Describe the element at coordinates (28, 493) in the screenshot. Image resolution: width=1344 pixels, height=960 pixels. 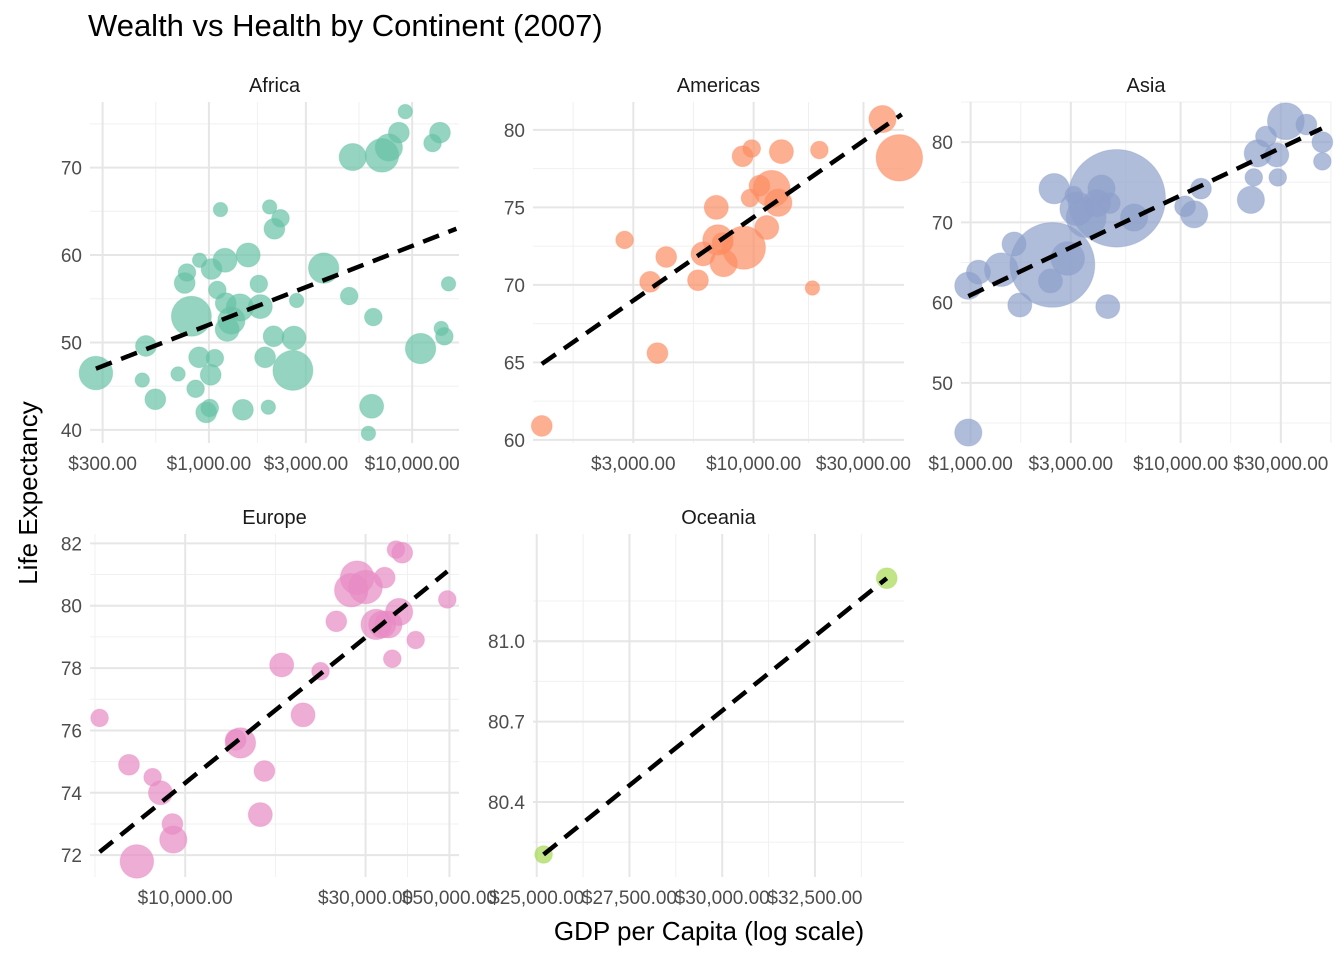
I see `y-axis-title: Life Expectancy` at that location.